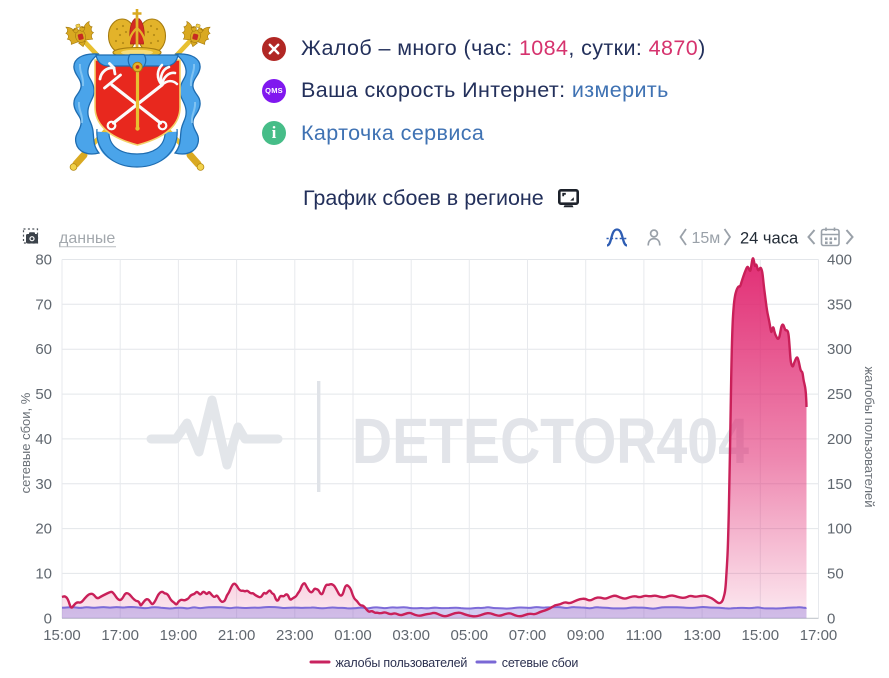  I want to click on svg-text: данные, so click(87, 238).